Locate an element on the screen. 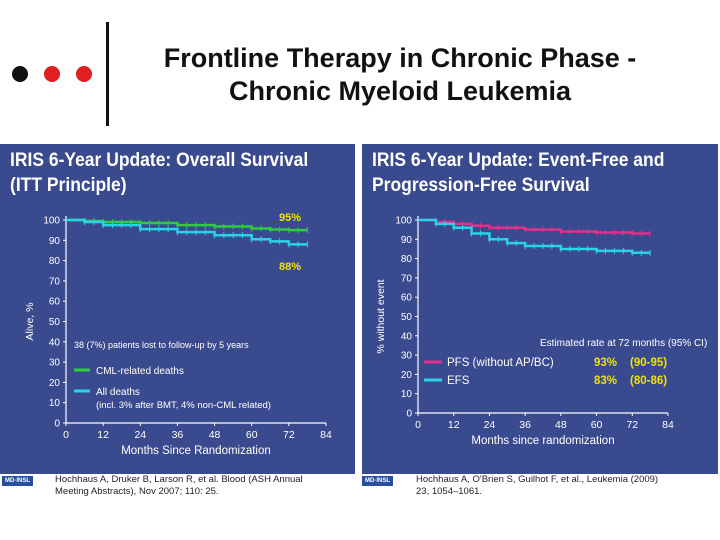 This screenshot has width=720, height=540. slide-title-line2: Chronic Myeloid Leukemia is located at coordinates (400, 91).